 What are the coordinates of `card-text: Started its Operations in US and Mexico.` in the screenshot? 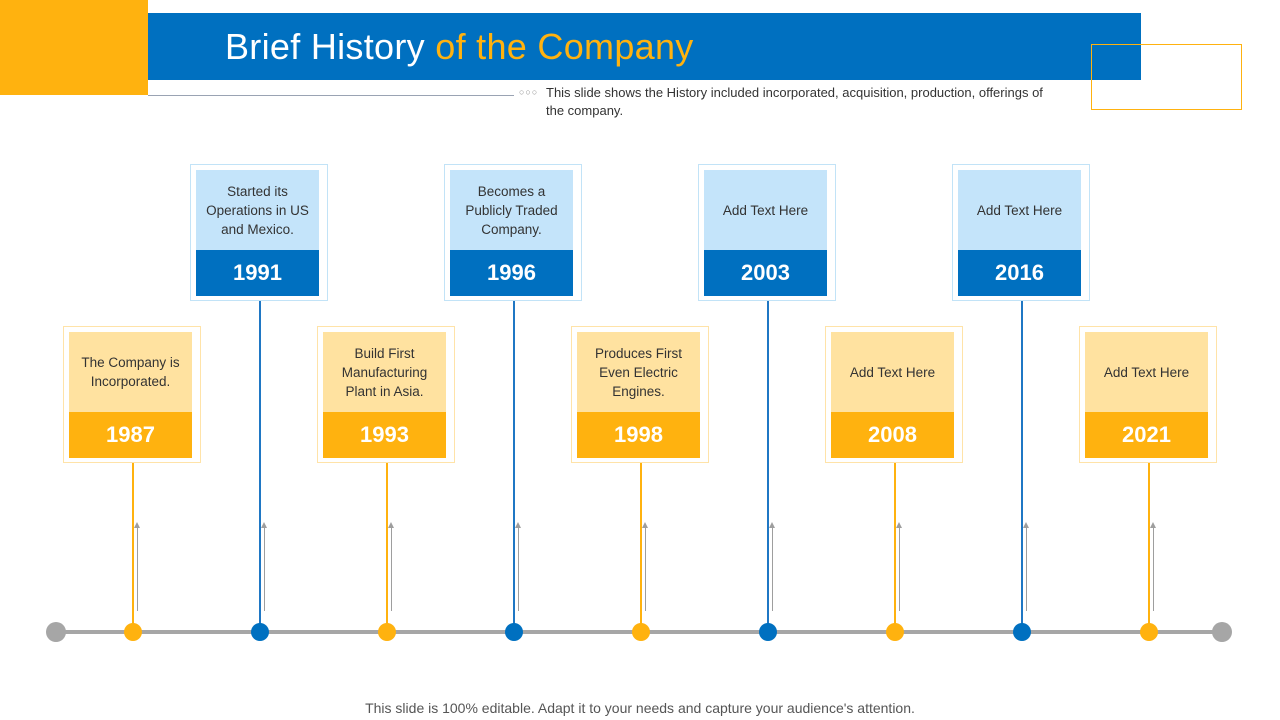 It's located at (257, 210).